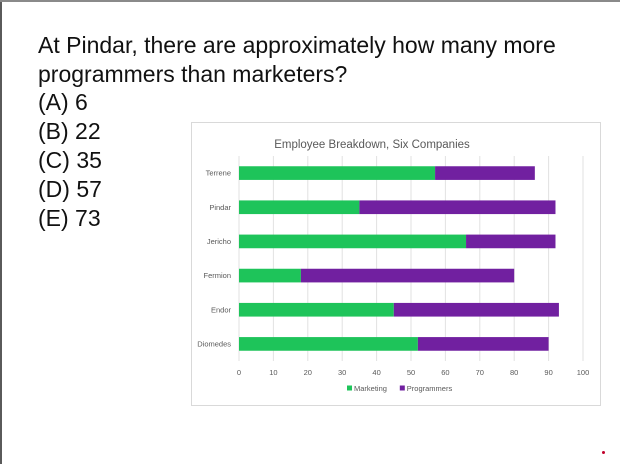 The height and width of the screenshot is (464, 620). I want to click on bar-programmers-pindar, so click(457, 207).